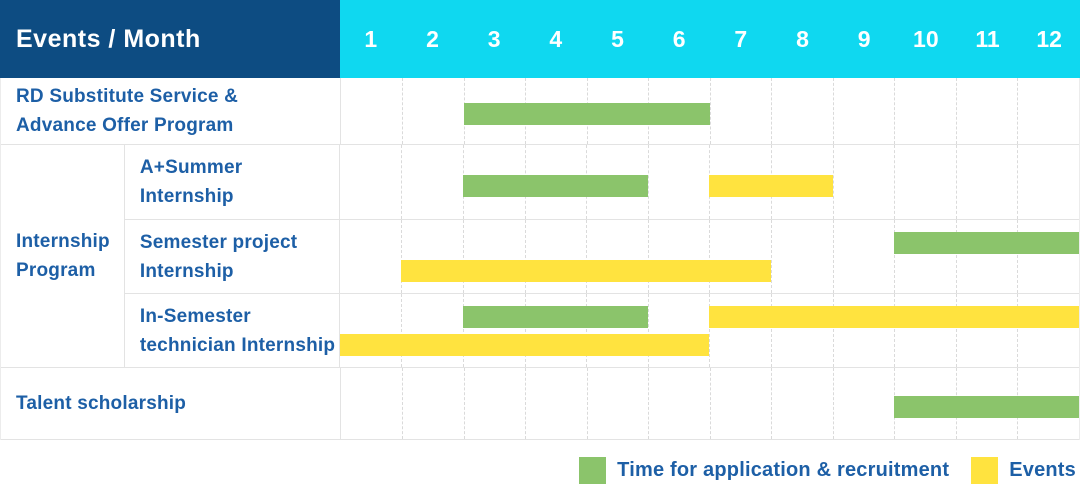 This screenshot has height=494, width=1080. I want to click on legend-swatch-green, so click(593, 470).